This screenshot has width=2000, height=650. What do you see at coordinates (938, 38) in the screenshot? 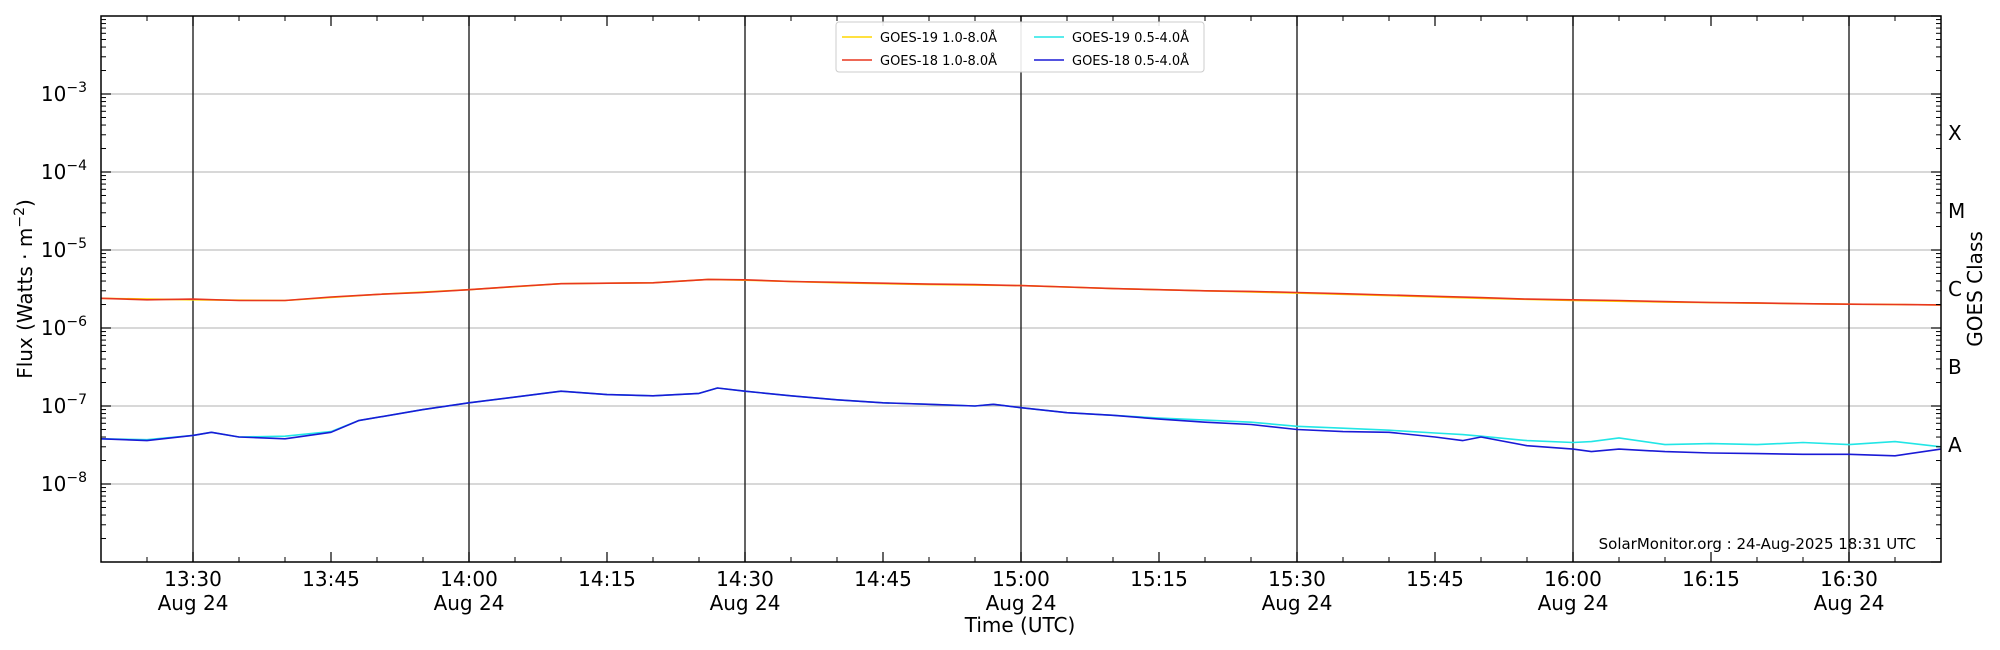
I see `legend-label-goes19-long: GOES-19 1.0-8.0Å` at bounding box center [938, 38].